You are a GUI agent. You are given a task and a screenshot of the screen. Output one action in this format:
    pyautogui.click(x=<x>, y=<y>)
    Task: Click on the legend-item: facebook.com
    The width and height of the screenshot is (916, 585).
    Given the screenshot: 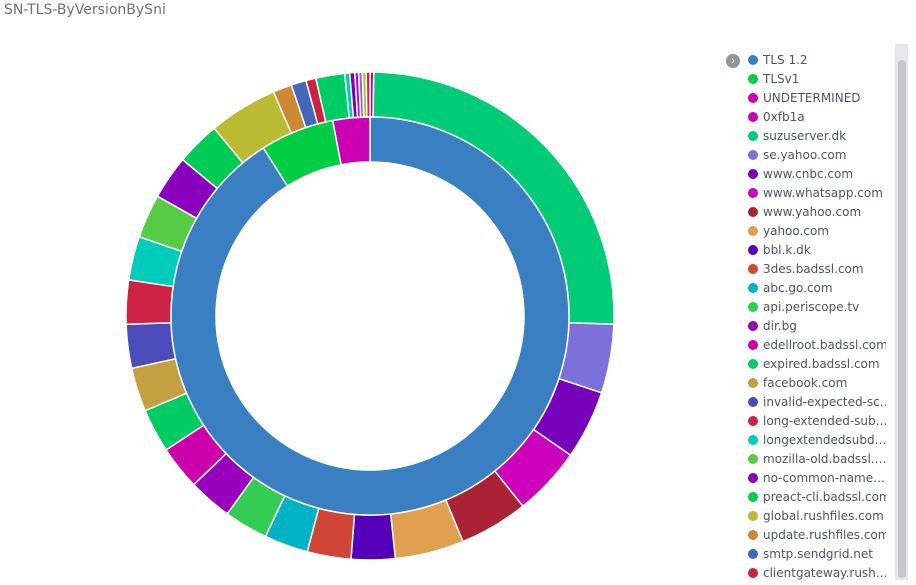 What is the action you would take?
    pyautogui.click(x=817, y=382)
    